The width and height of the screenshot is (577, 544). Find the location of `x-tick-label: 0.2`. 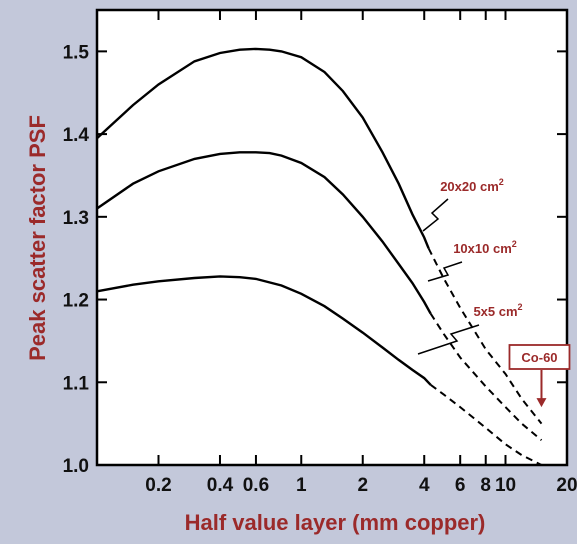

x-tick-label: 0.2 is located at coordinates (158, 485).